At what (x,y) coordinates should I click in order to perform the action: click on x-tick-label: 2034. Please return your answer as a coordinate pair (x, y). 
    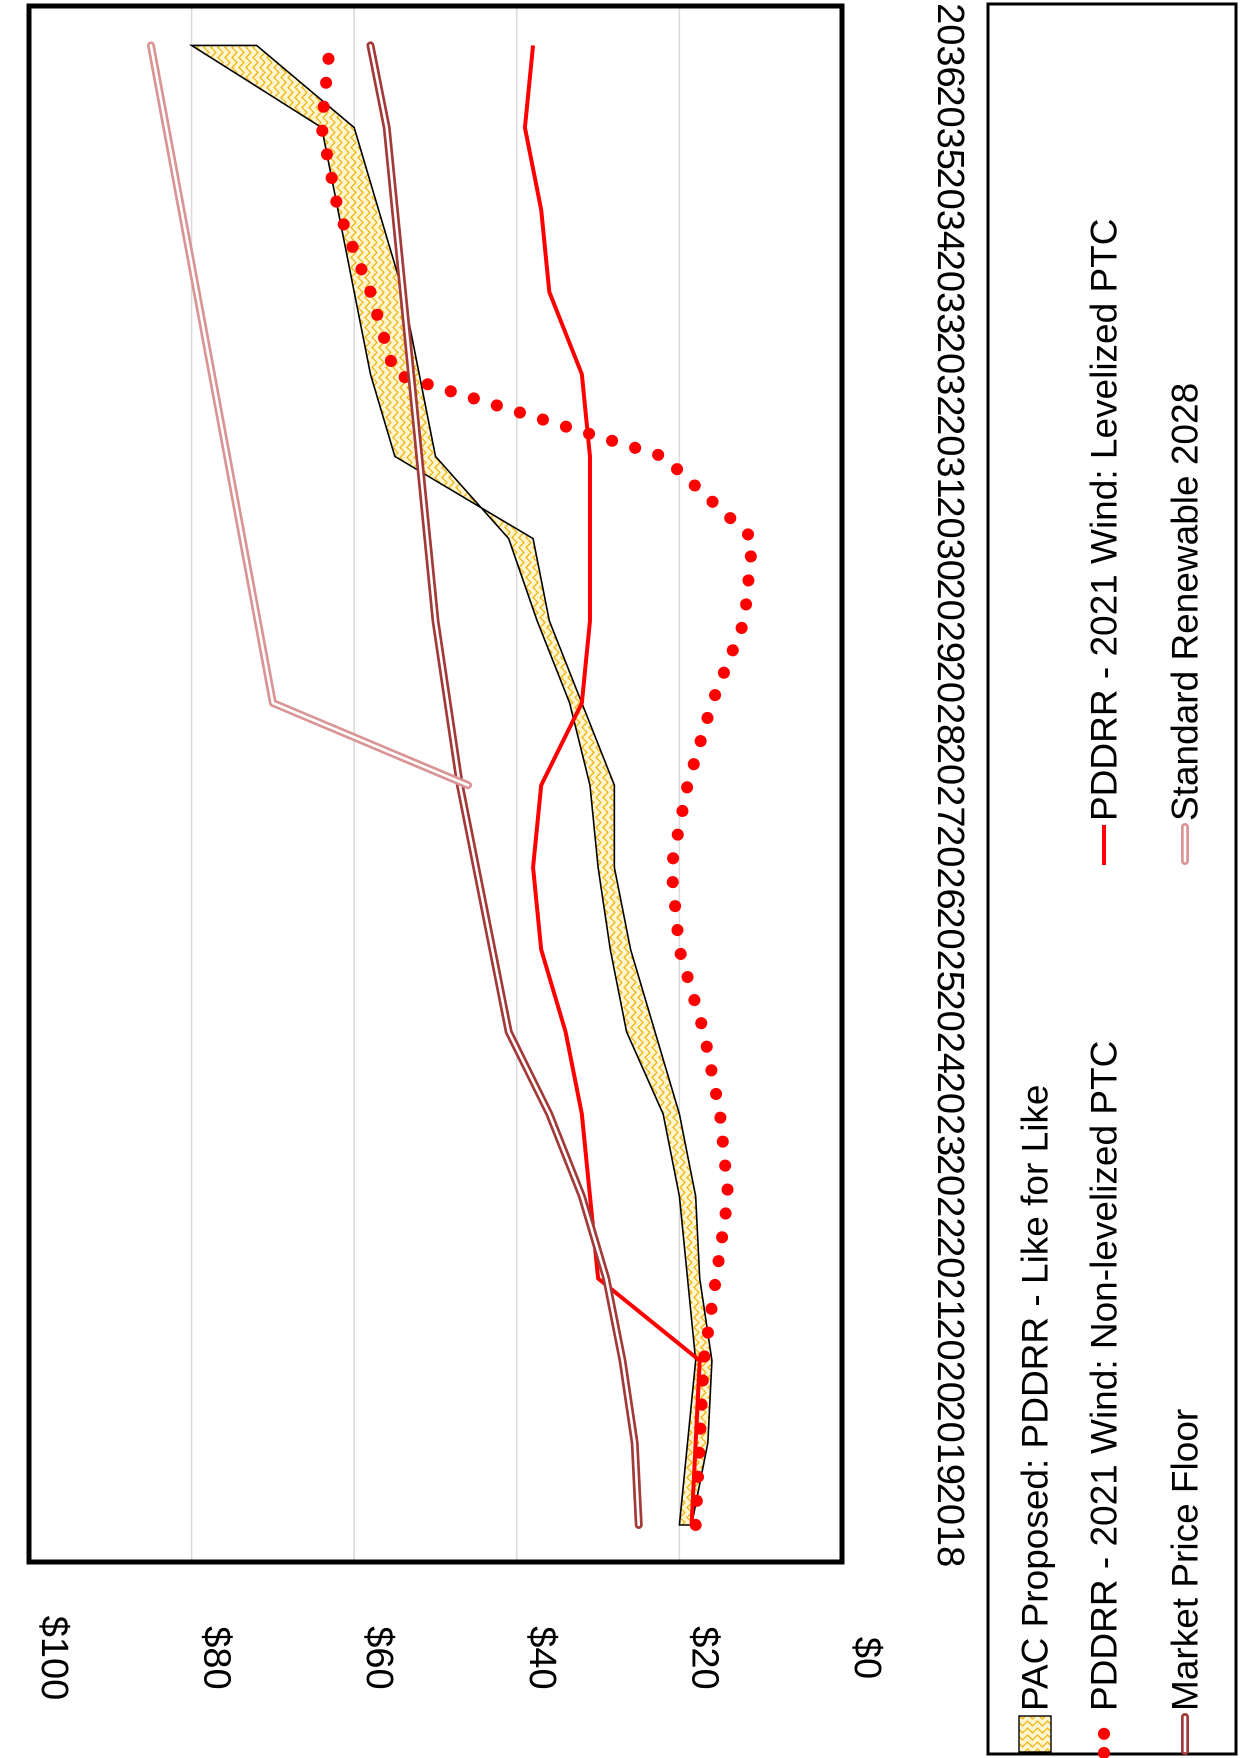
    Looking at the image, I should click on (950, 210).